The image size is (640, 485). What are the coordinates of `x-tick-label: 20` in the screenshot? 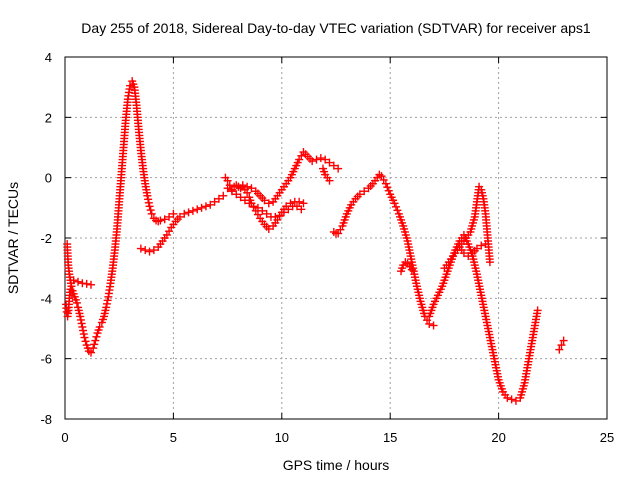 It's located at (498, 437).